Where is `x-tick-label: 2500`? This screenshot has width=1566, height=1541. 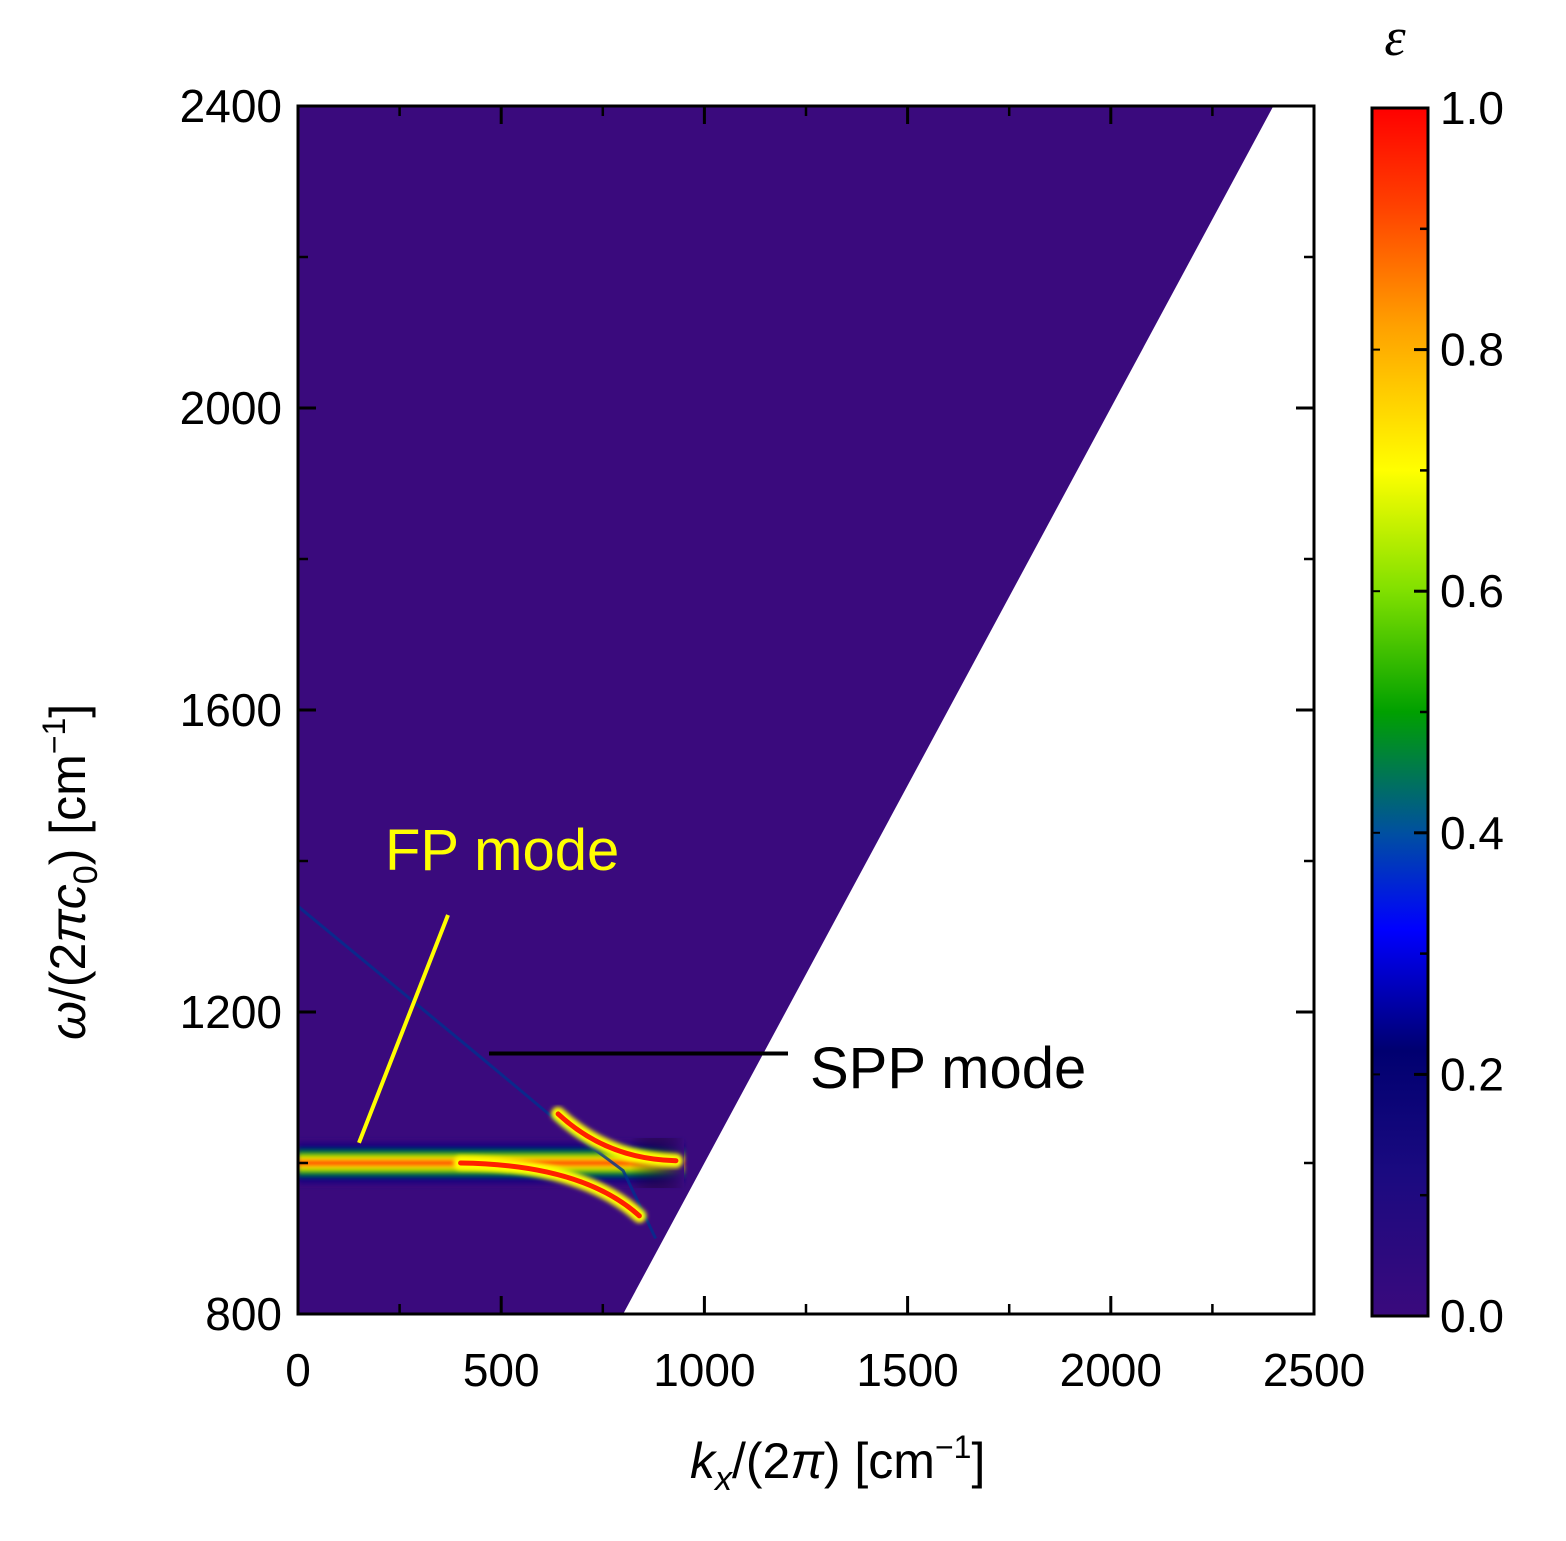 x-tick-label: 2500 is located at coordinates (1314, 1370).